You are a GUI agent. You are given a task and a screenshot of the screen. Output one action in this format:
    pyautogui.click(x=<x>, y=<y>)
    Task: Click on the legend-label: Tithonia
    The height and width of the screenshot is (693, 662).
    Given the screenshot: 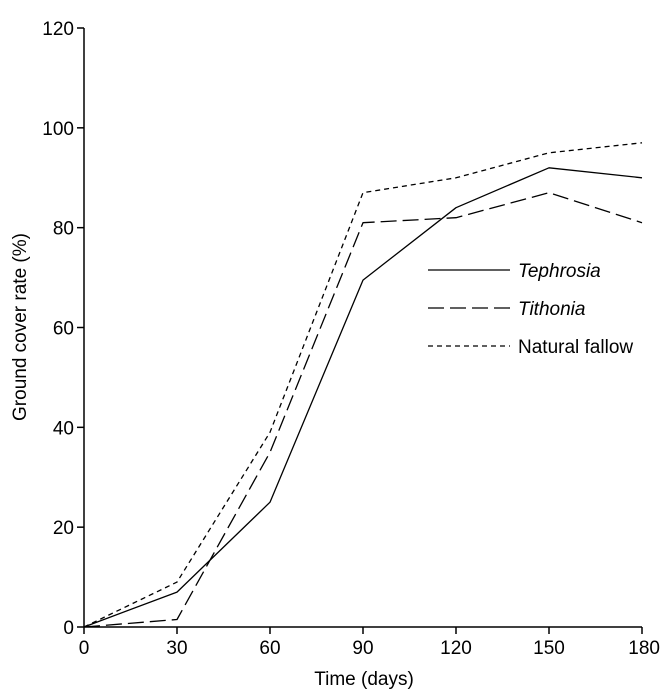 What is the action you would take?
    pyautogui.click(x=551, y=309)
    